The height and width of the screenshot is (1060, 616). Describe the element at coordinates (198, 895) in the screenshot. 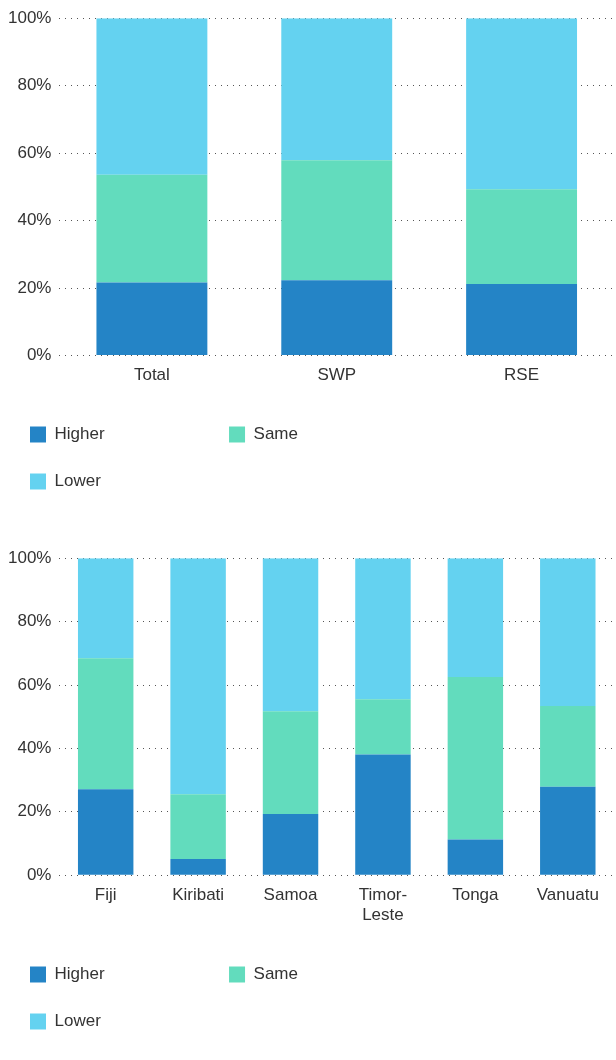

I see `x-tick-label: Kiribati` at that location.